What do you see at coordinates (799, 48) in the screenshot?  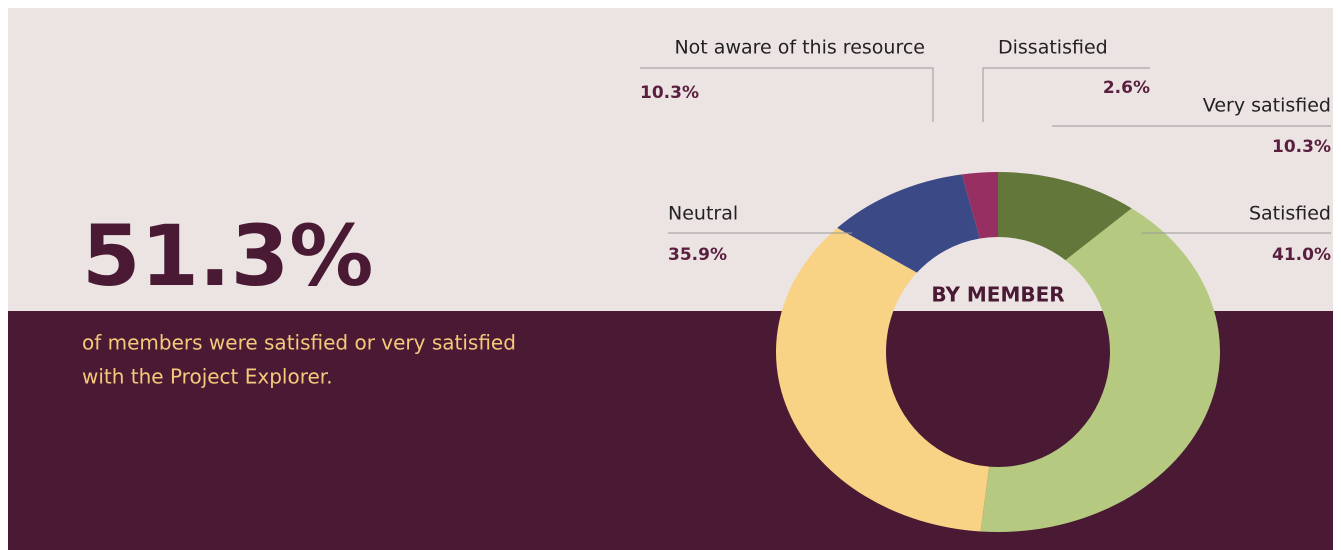 I see `legend-label: Not aware of this resource` at bounding box center [799, 48].